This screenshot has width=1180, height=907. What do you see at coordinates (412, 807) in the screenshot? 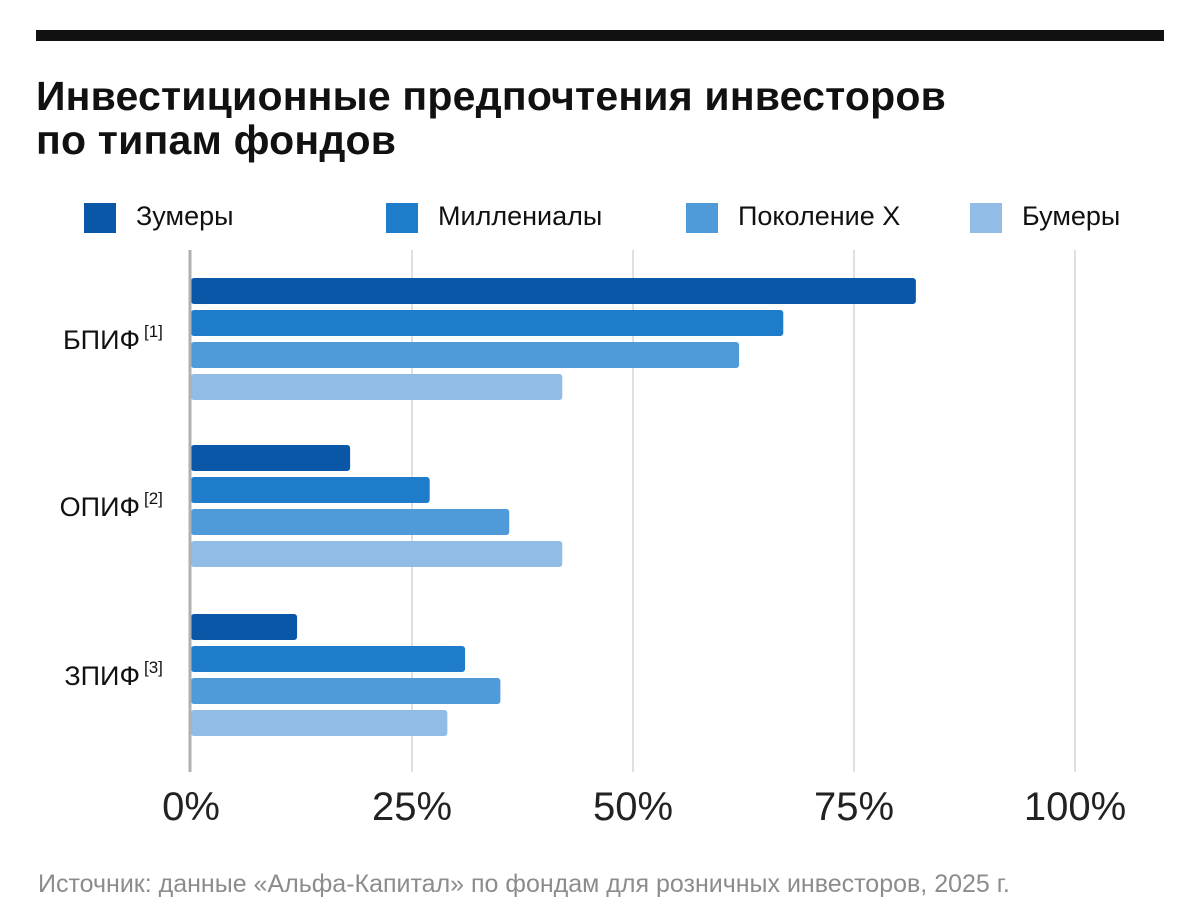
I see `x-tick-label: 25%` at bounding box center [412, 807].